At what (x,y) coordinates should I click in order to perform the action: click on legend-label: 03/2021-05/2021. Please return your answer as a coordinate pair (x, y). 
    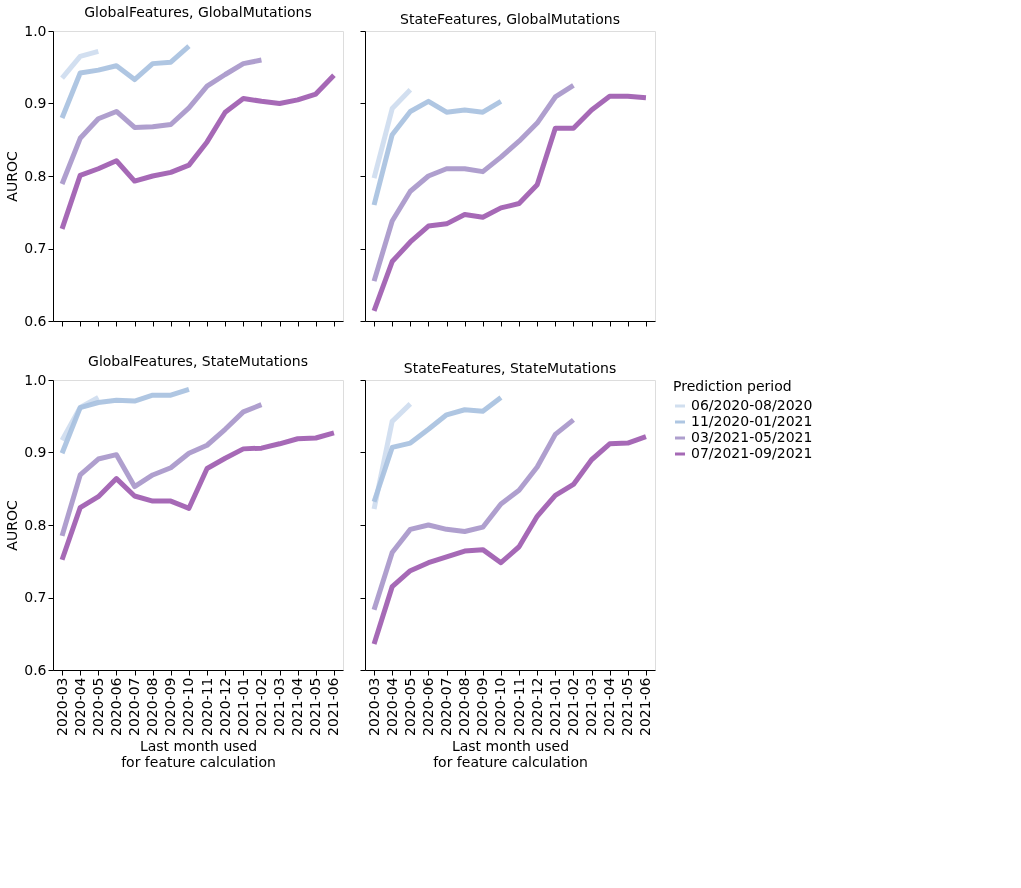
    Looking at the image, I should click on (752, 437).